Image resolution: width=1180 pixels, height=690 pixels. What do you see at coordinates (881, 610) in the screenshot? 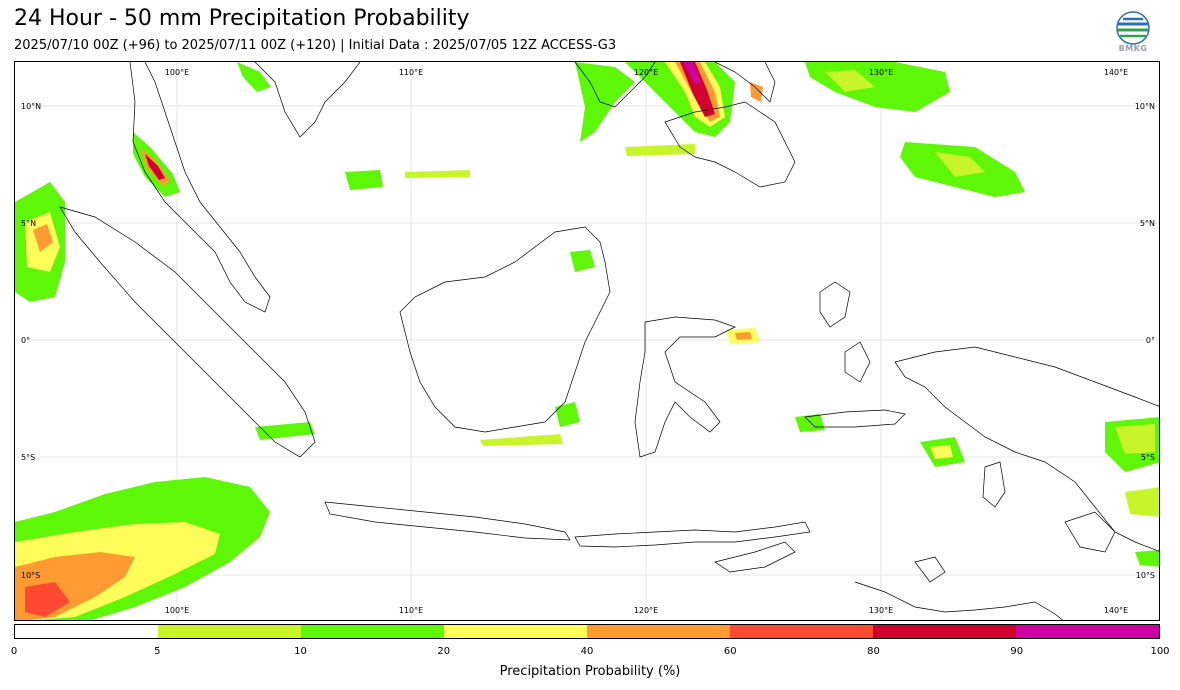
I see `lon-label-bottom: 130°E` at bounding box center [881, 610].